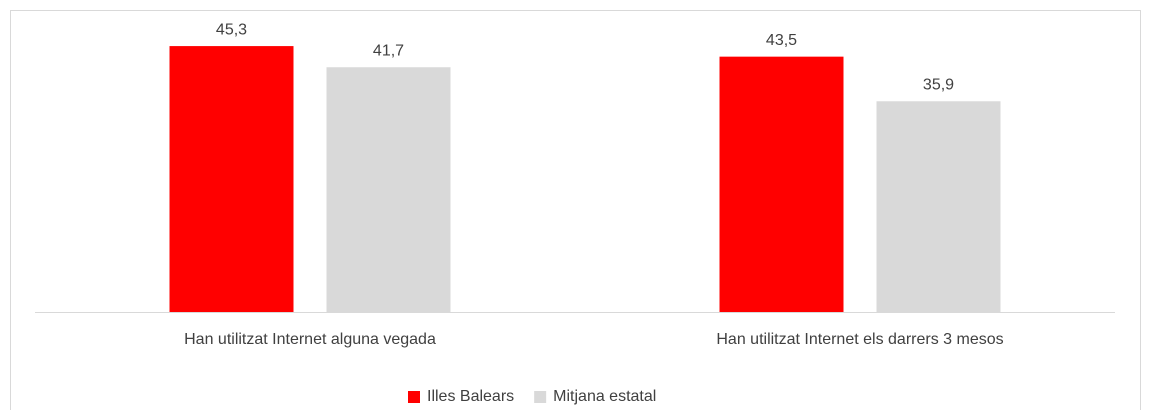 The width and height of the screenshot is (1149, 410). What do you see at coordinates (310, 339) in the screenshot?
I see `x-tick-label: Han utilitzat Internet alguna vegada` at bounding box center [310, 339].